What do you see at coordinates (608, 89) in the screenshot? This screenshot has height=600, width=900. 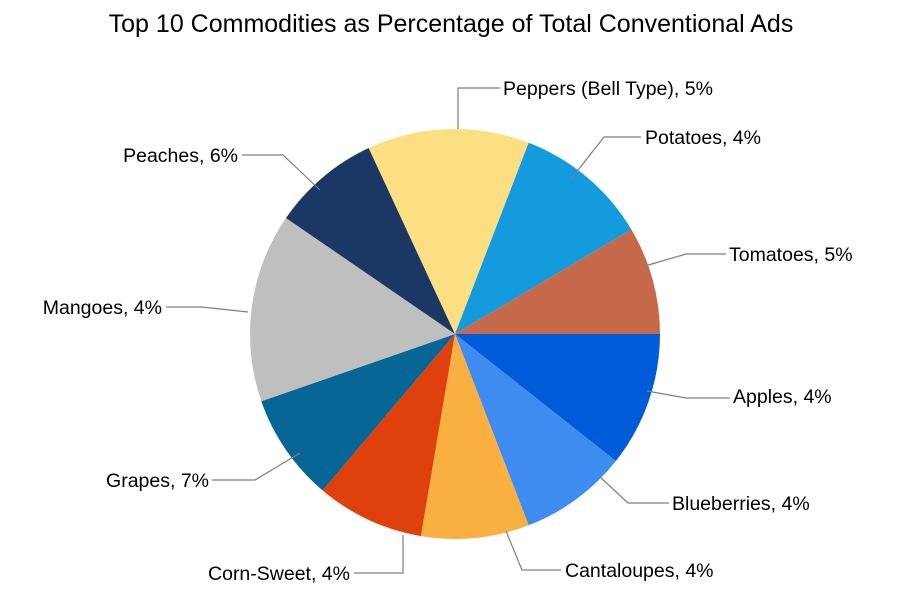 I see `slice-label: Peppers (Bell Type), 5%` at bounding box center [608, 89].